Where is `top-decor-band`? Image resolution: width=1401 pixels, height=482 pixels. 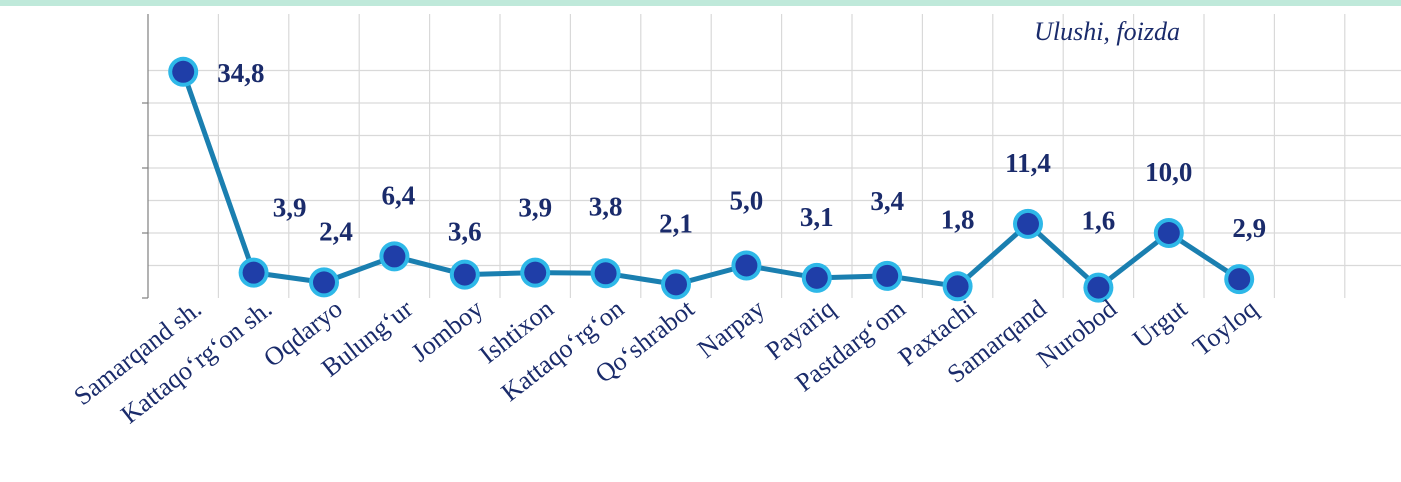 top-decor-band is located at coordinates (700, 3).